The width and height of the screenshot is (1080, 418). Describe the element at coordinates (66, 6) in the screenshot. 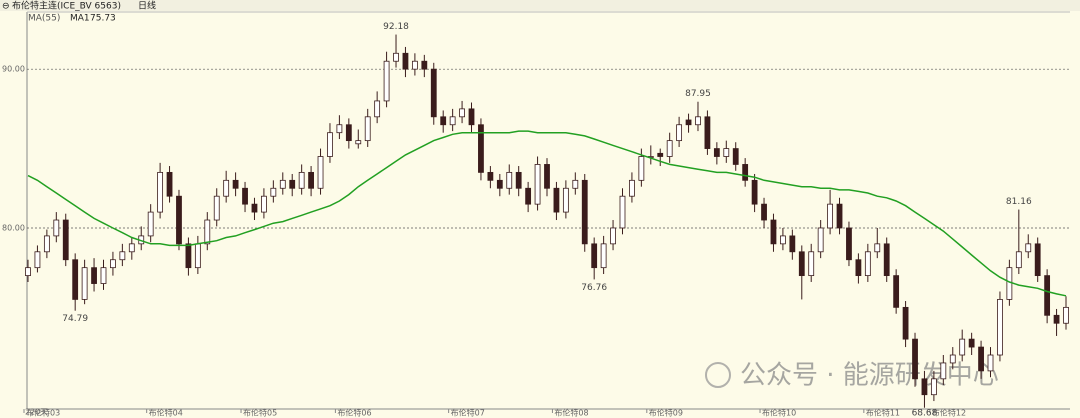

I see `chart-title: 布伦特主连(ICE_BV 6563)` at that location.